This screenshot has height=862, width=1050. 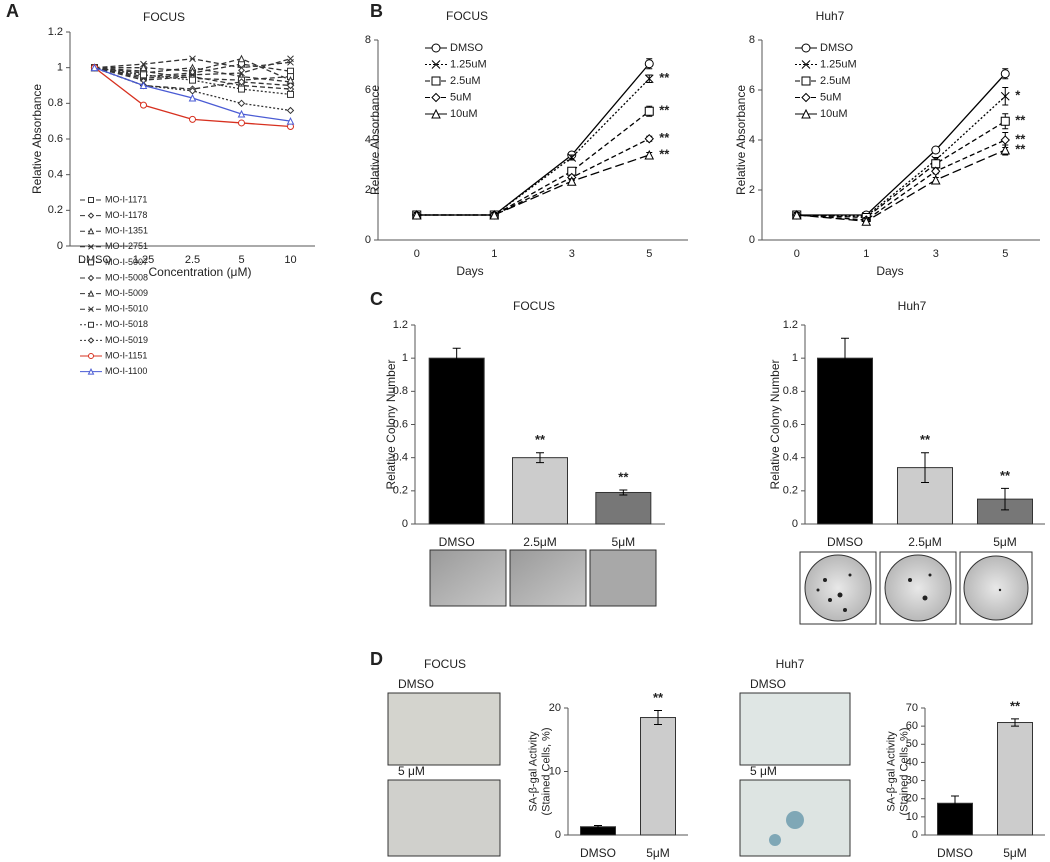 What do you see at coordinates (143, 260) in the screenshot?
I see `x-tick-label: 1.25` at bounding box center [143, 260].